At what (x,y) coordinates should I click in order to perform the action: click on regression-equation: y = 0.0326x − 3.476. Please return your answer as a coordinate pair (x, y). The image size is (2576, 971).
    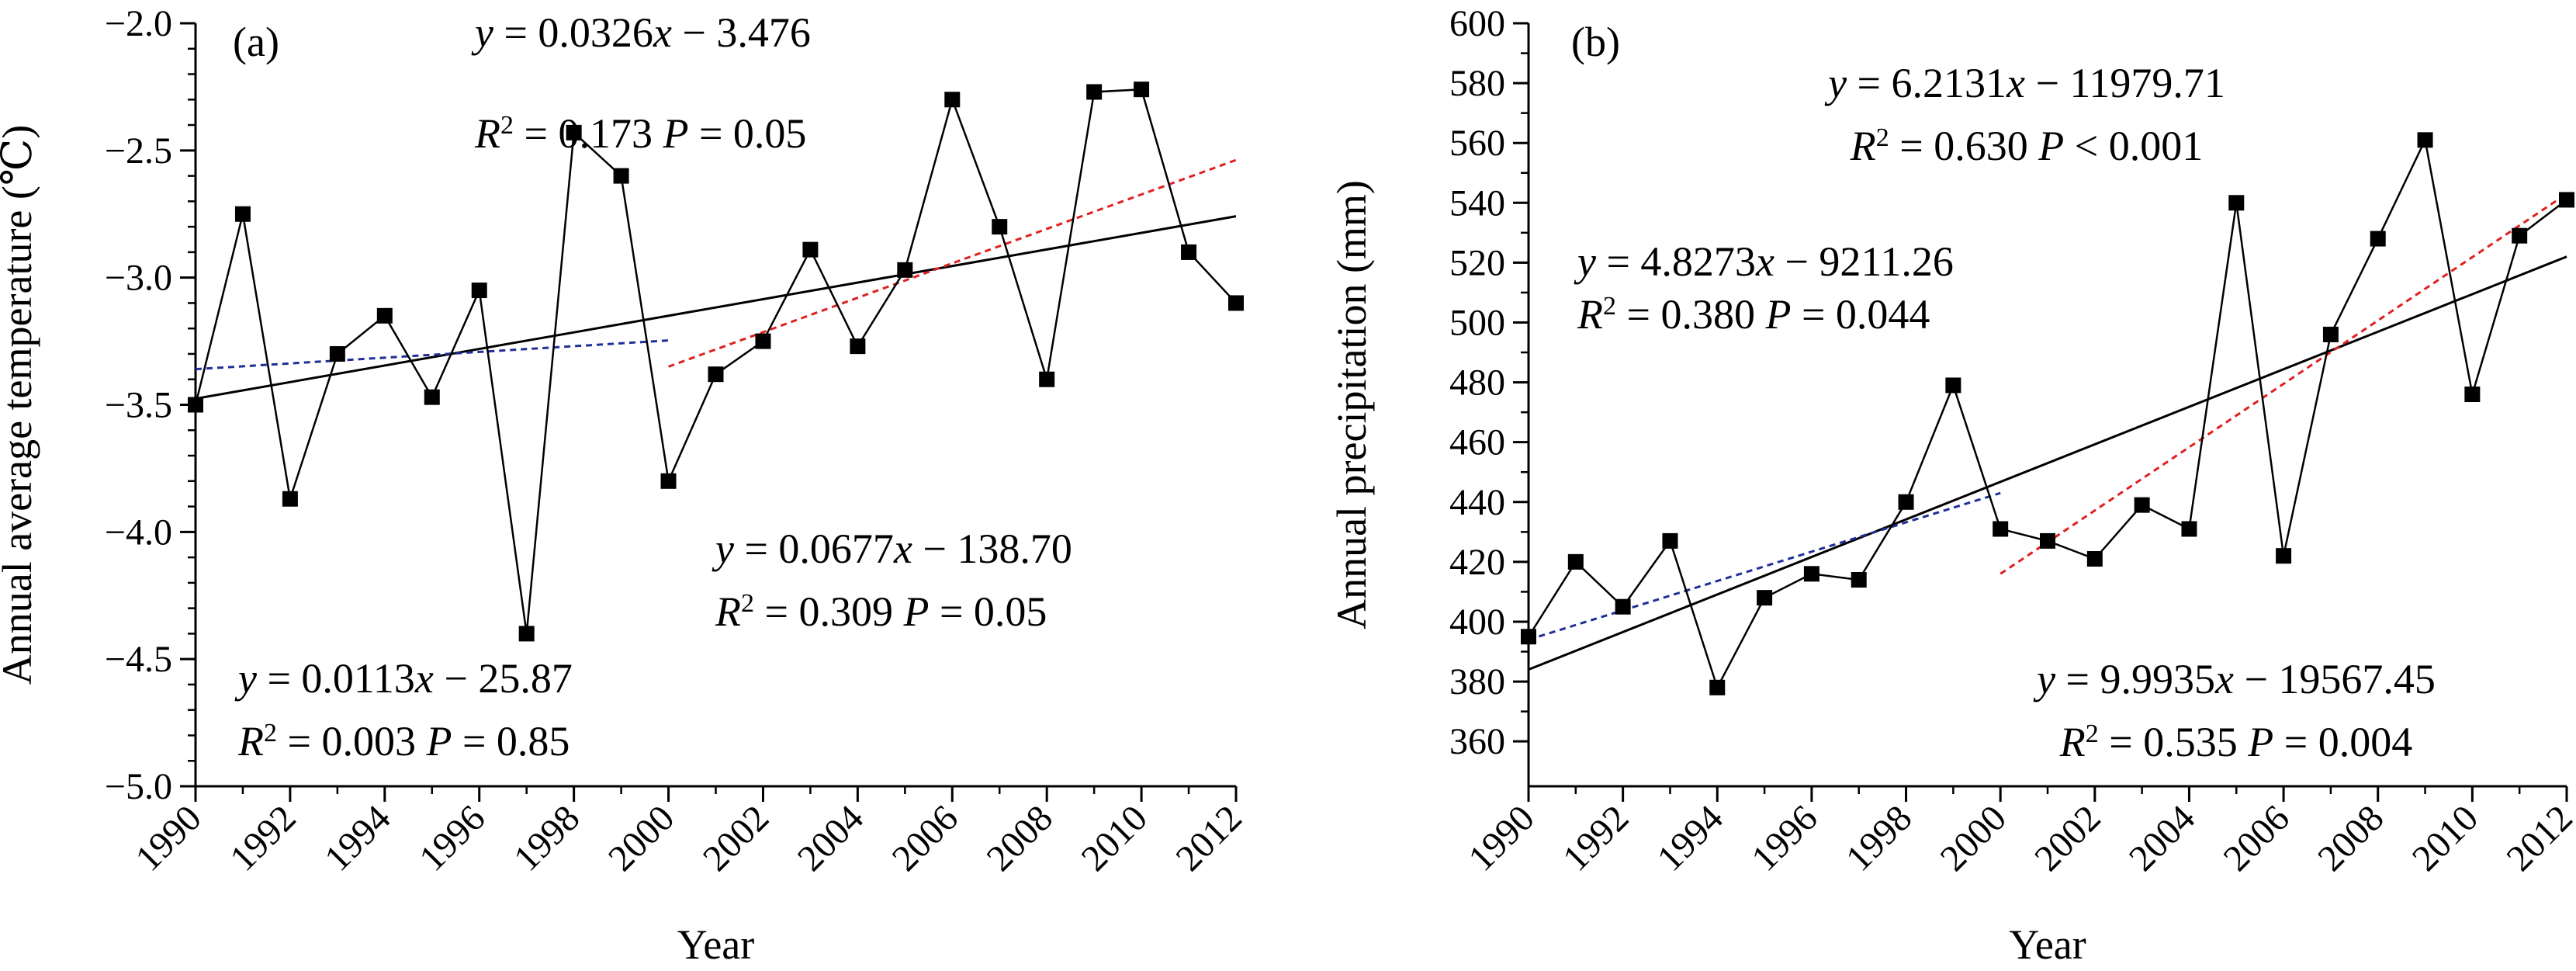
    Looking at the image, I should click on (641, 32).